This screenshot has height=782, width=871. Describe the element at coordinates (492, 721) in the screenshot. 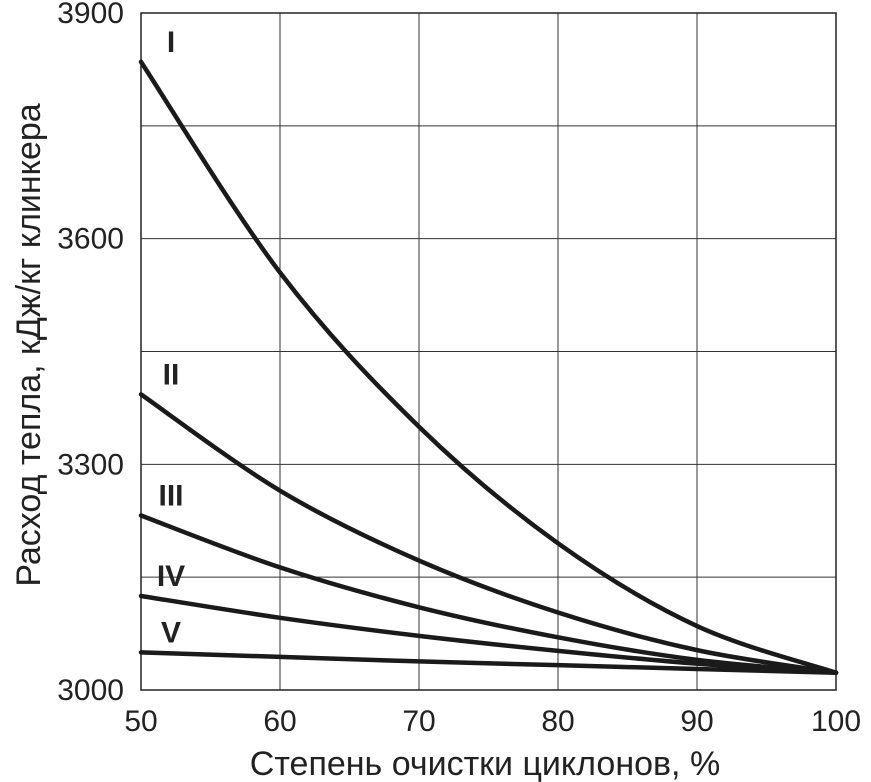

I see `x-axis-ticks: 50 60 70 80 90 100` at that location.